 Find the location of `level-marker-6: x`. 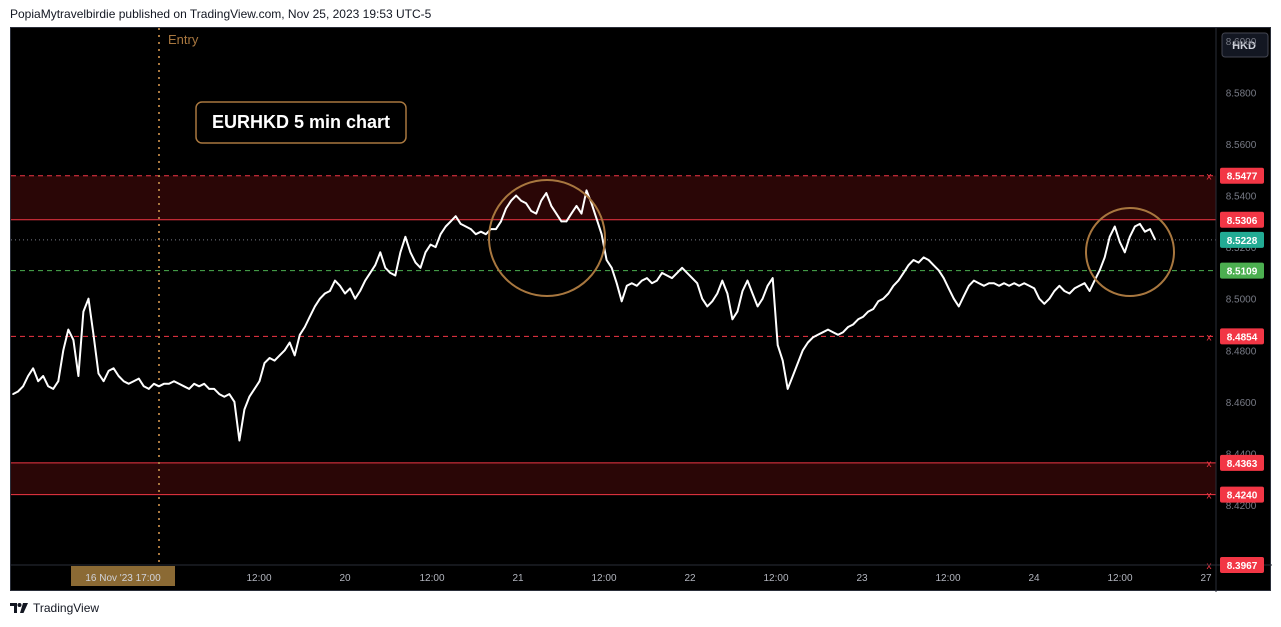

level-marker-6: x is located at coordinates (1209, 496).